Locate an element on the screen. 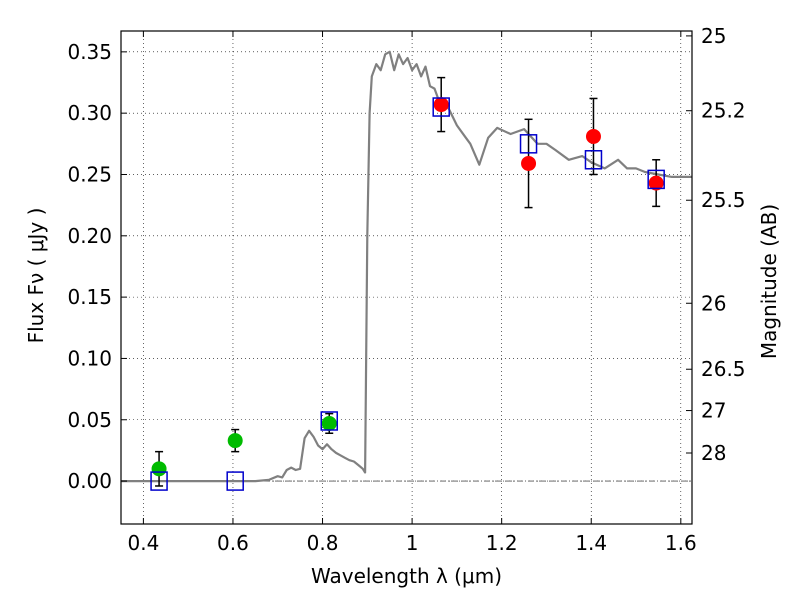 The image size is (800, 600). right-tick-label: 26 is located at coordinates (713, 303).